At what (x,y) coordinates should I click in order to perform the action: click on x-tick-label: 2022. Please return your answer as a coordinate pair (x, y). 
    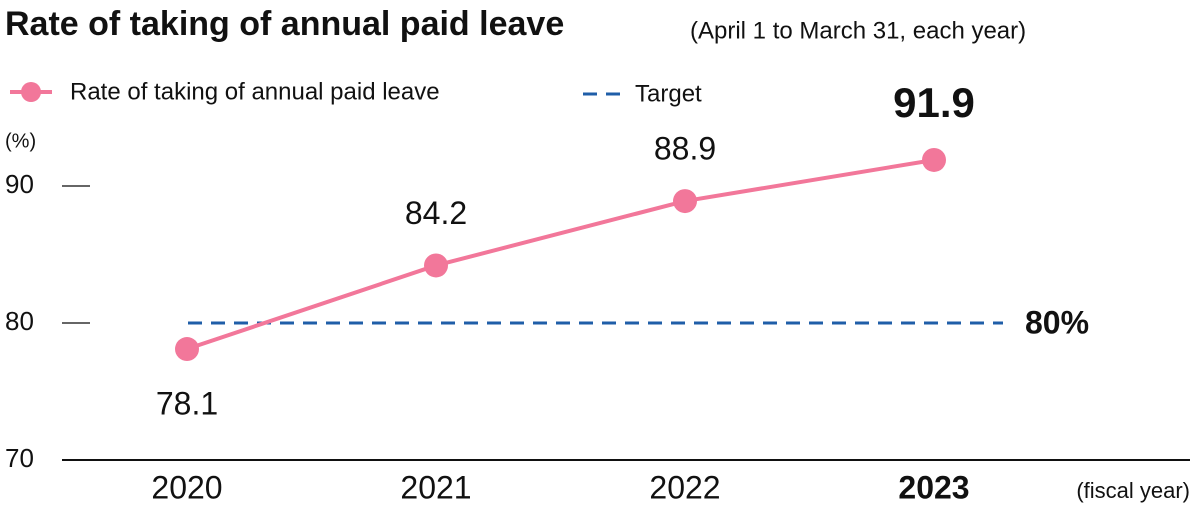
    Looking at the image, I should click on (684, 487).